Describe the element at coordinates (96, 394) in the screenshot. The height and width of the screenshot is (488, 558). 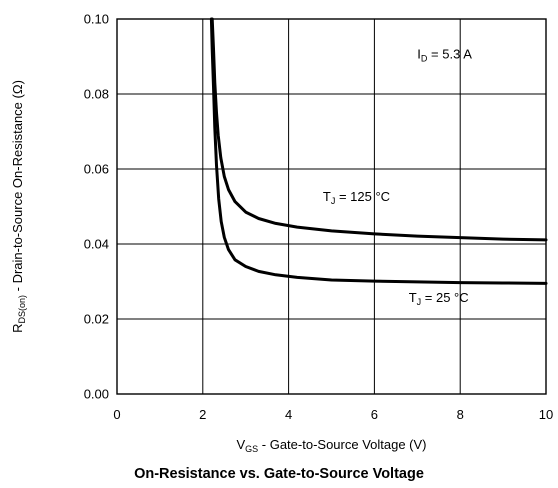
I see `y-tick-label: 0.00` at that location.